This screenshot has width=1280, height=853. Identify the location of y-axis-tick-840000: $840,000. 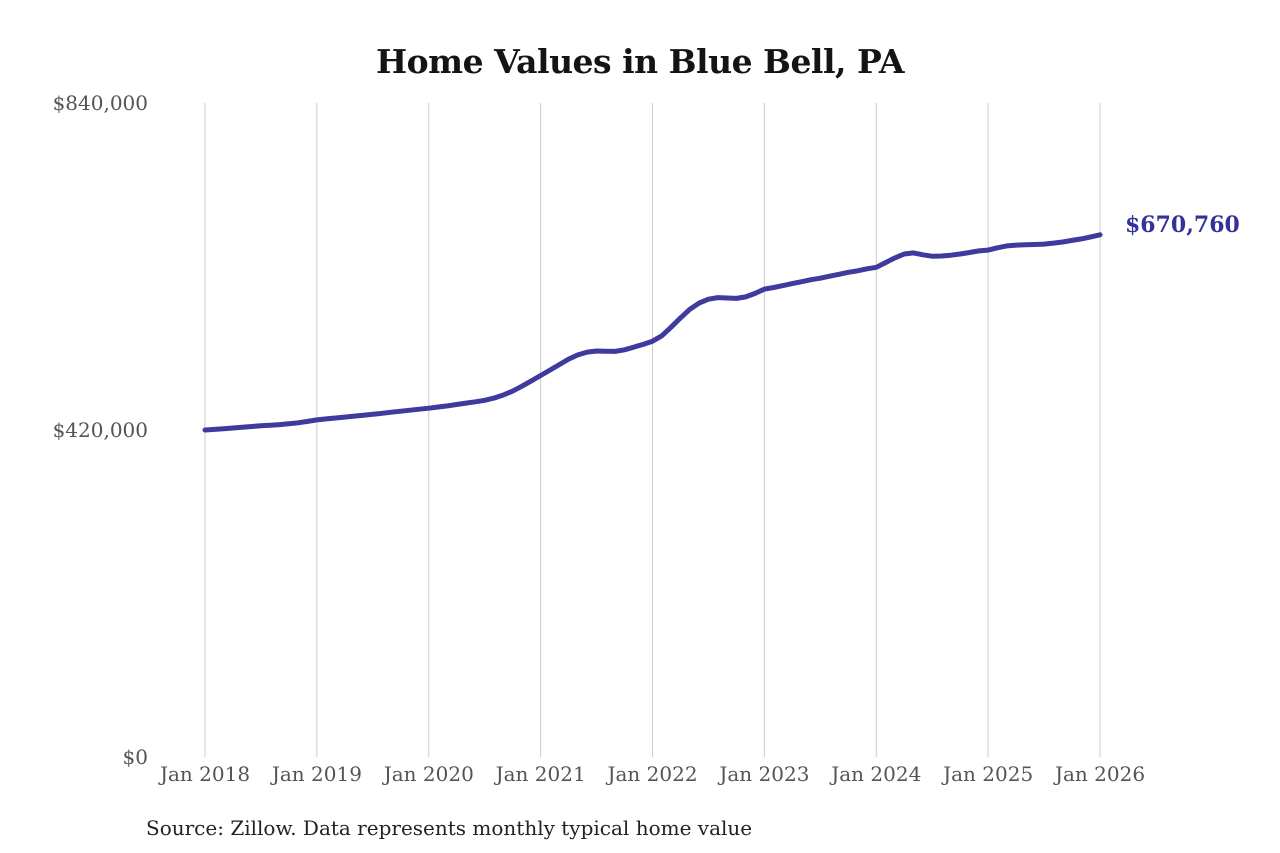
(74, 103).